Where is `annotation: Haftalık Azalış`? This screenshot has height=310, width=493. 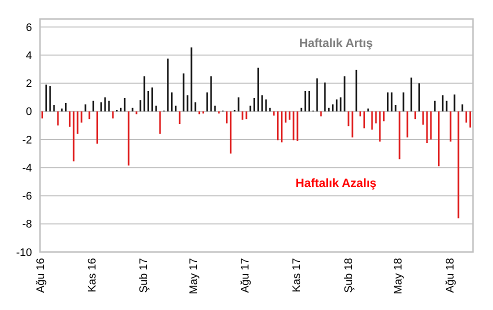 annotation: Haftalık Azalış is located at coordinates (336, 183).